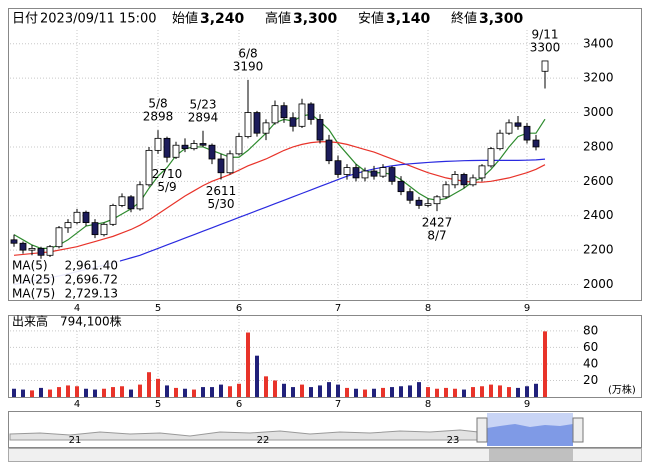  Describe the element at coordinates (33, 280) in the screenshot. I see `legend-name: MA(25)` at that location.